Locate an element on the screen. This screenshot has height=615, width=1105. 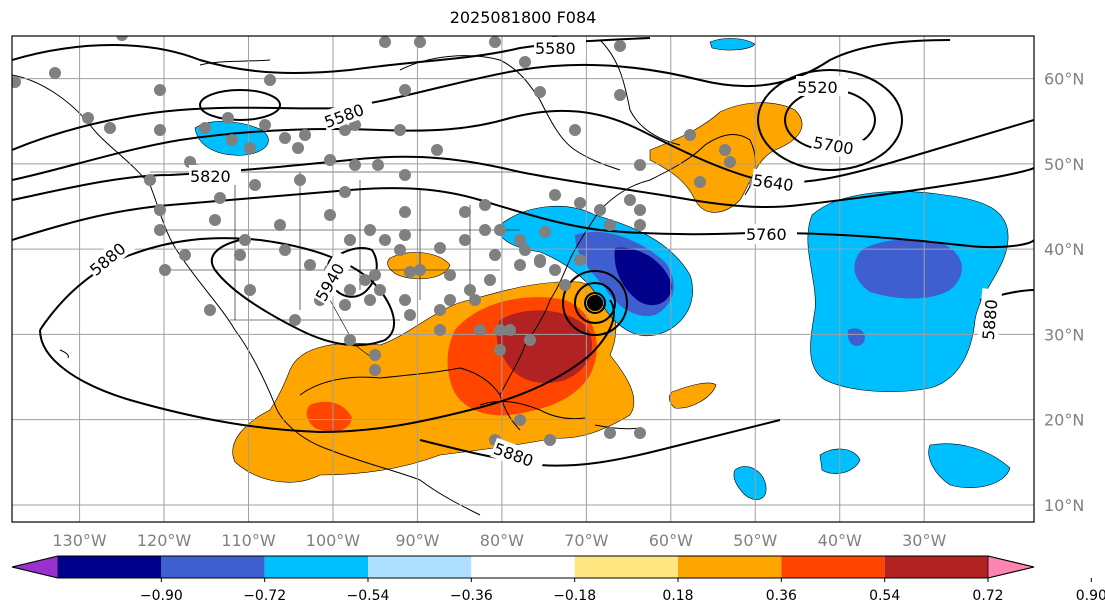
colorbar-tick-label: −0.72 is located at coordinates (264, 596).